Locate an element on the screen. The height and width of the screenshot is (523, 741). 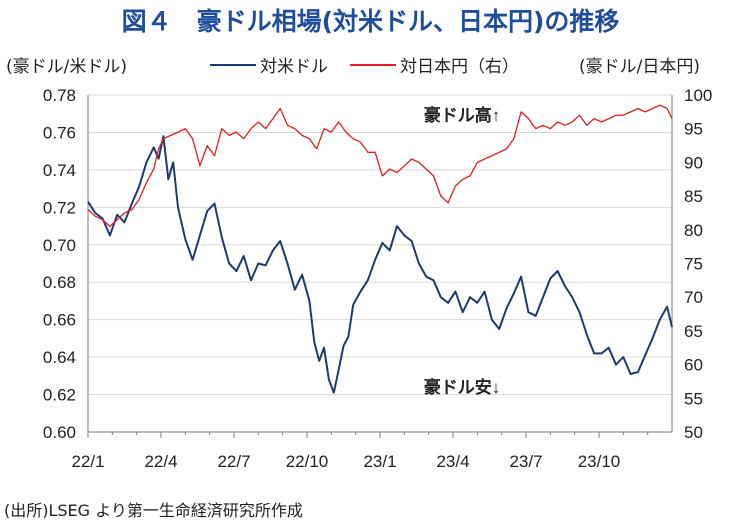
x-tick-label-5: 23/4 is located at coordinates (452, 461).